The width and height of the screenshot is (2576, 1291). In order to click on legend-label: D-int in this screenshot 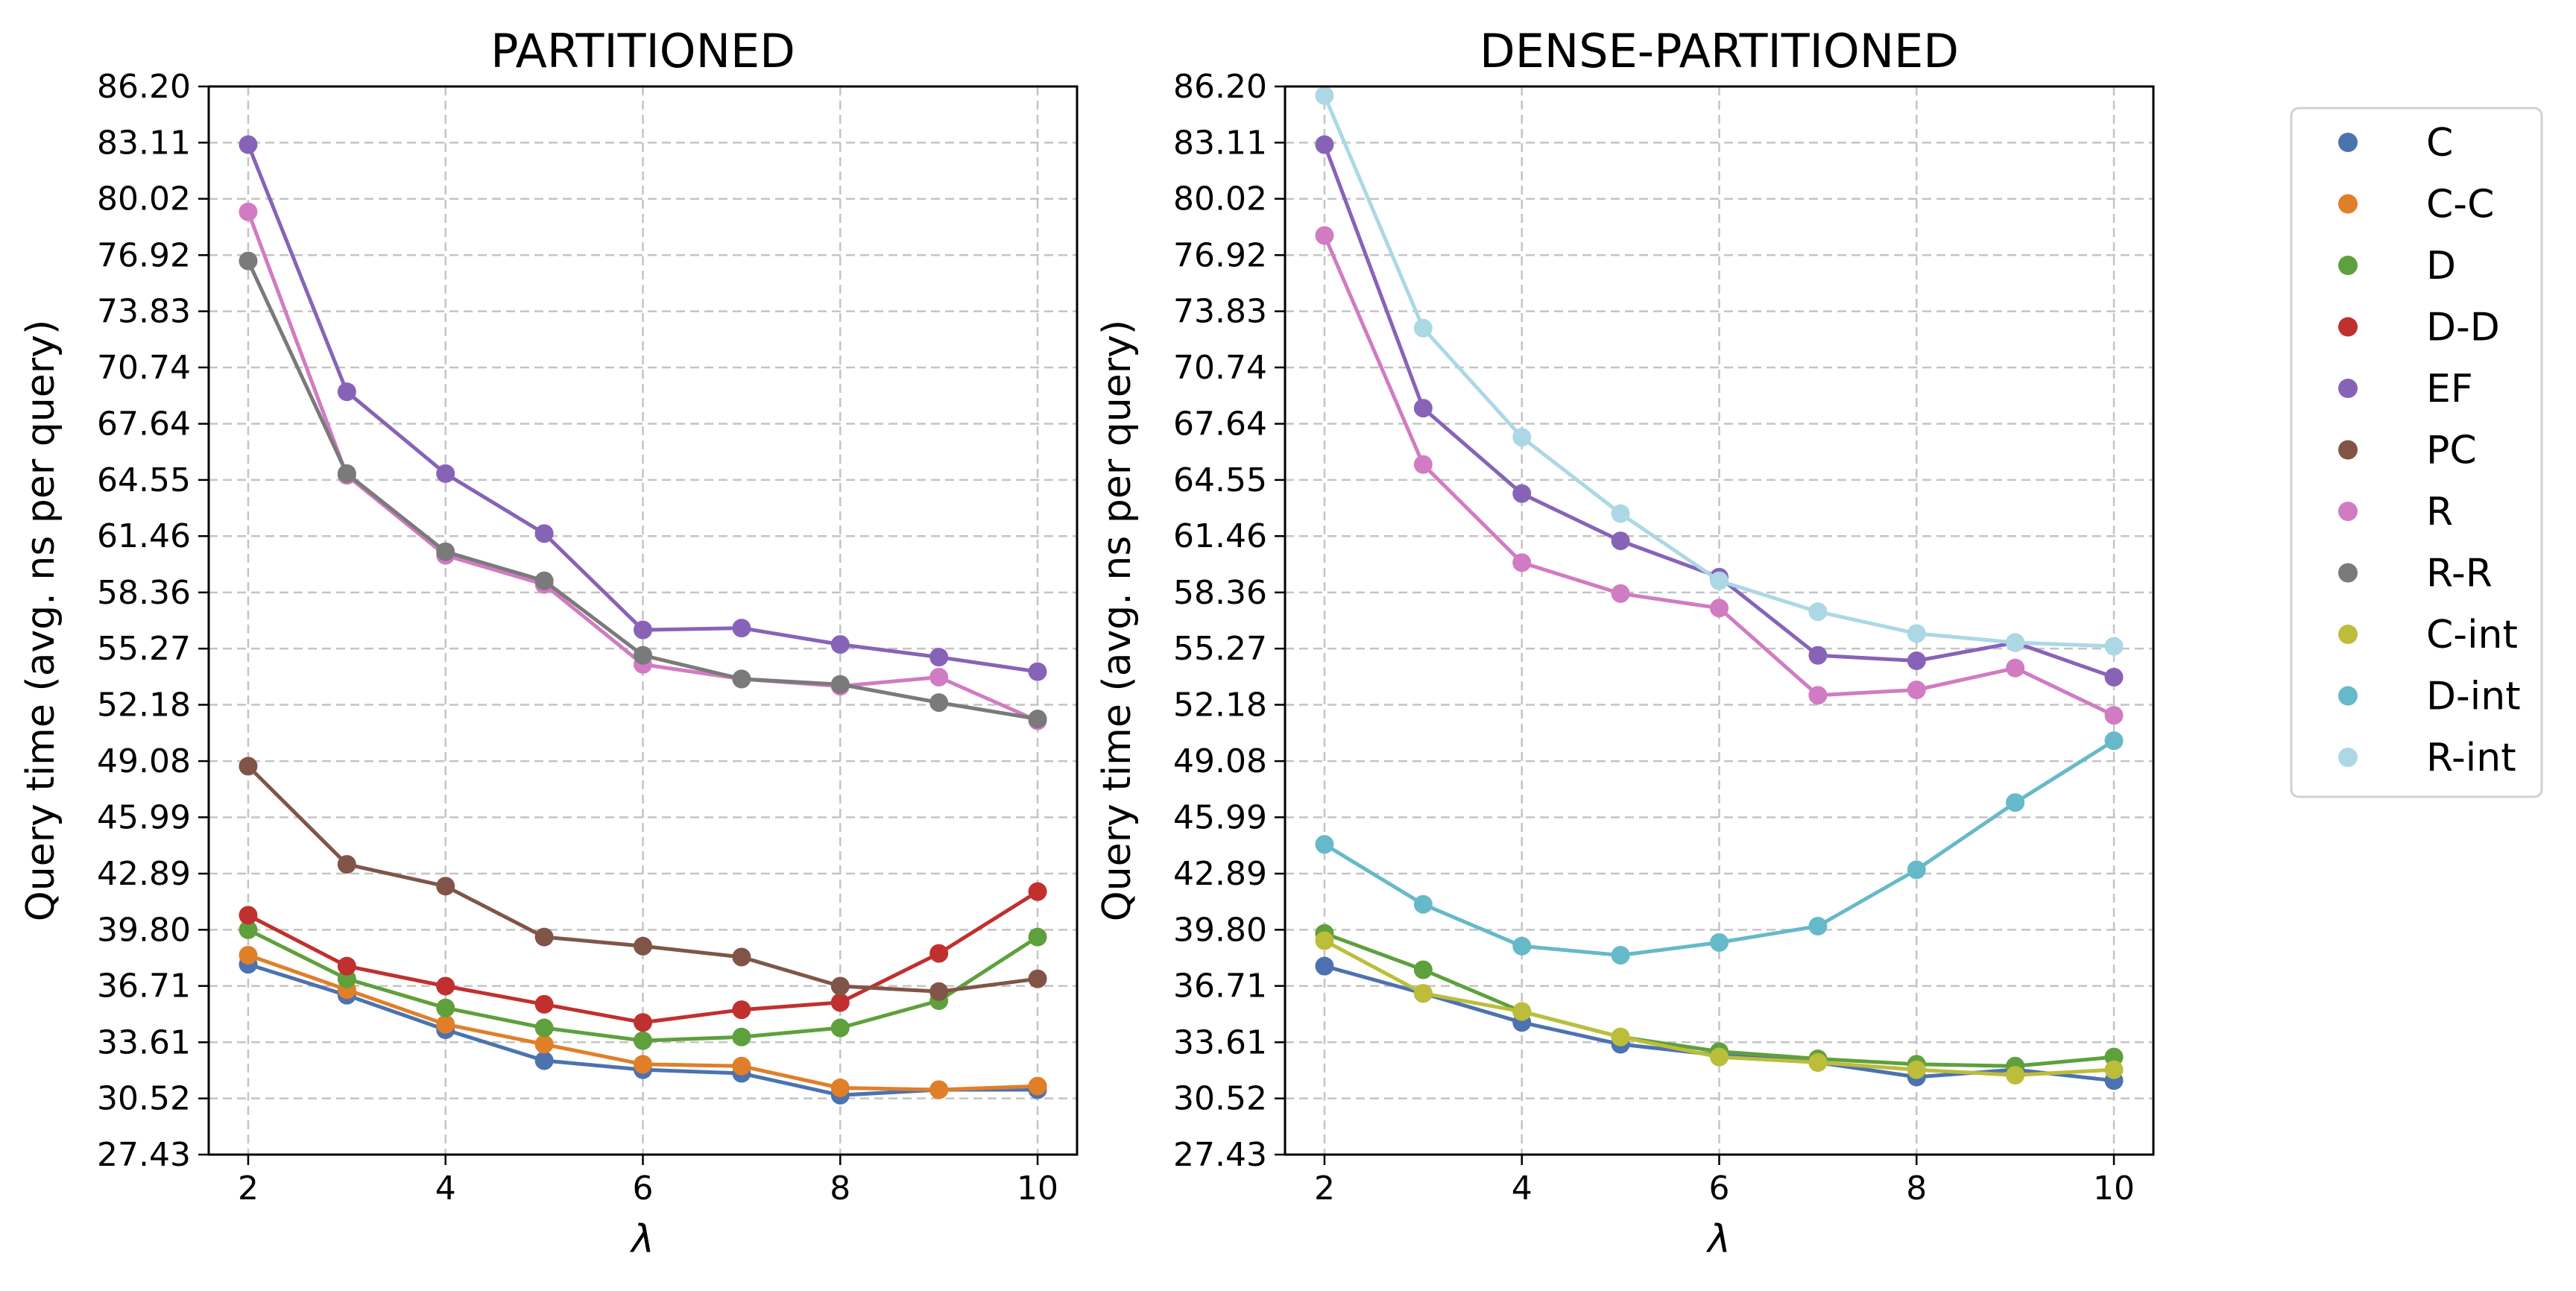, I will do `click(2474, 697)`.